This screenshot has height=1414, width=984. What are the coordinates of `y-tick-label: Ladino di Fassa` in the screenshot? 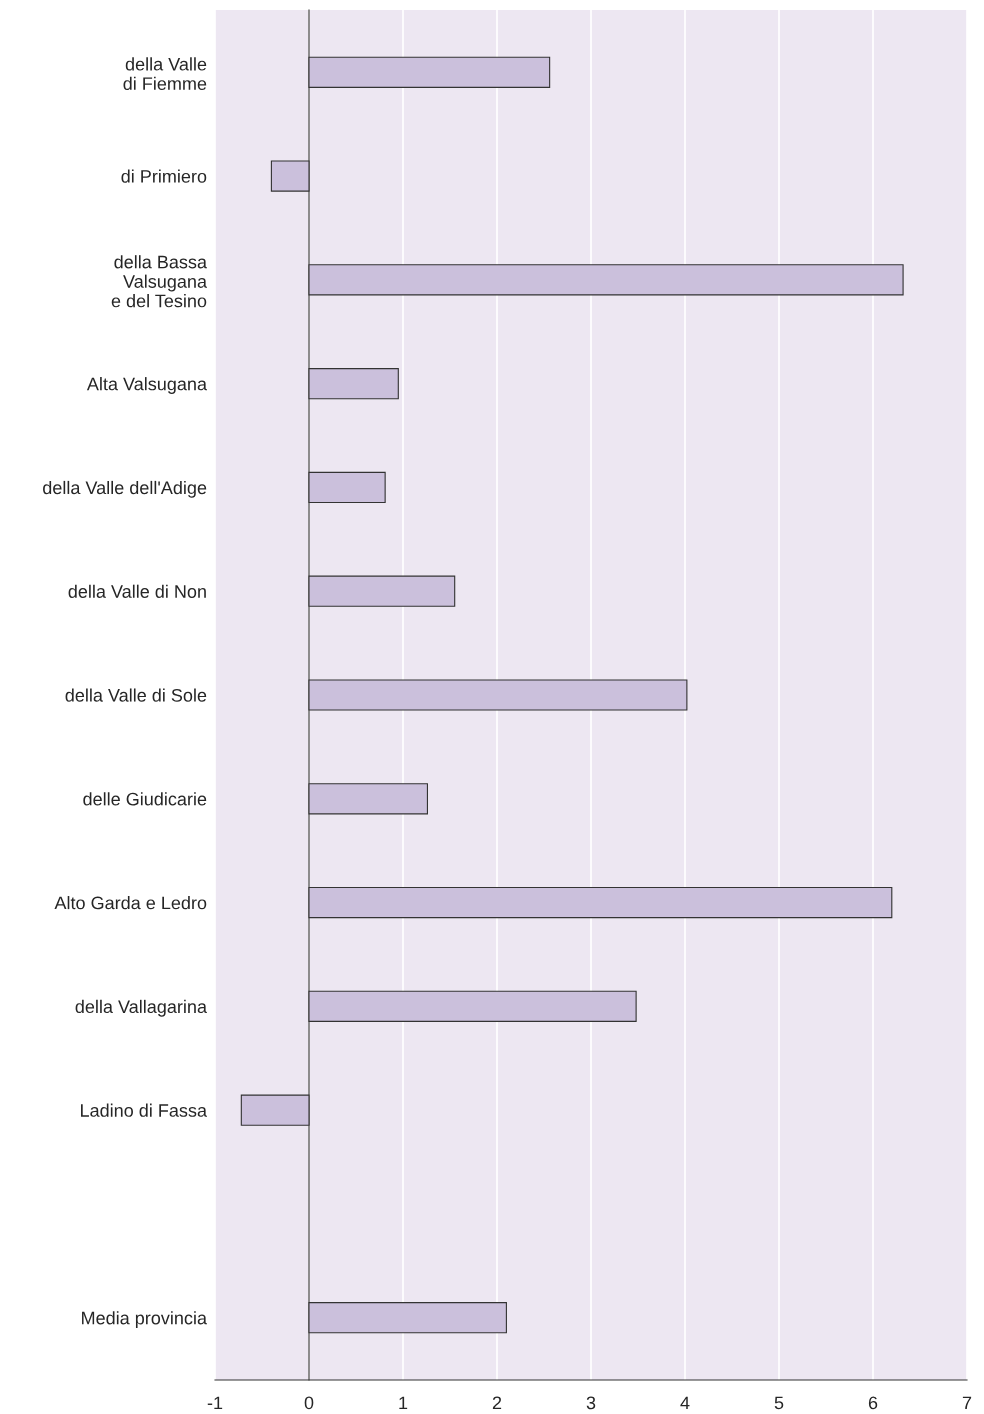 It's located at (144, 1110).